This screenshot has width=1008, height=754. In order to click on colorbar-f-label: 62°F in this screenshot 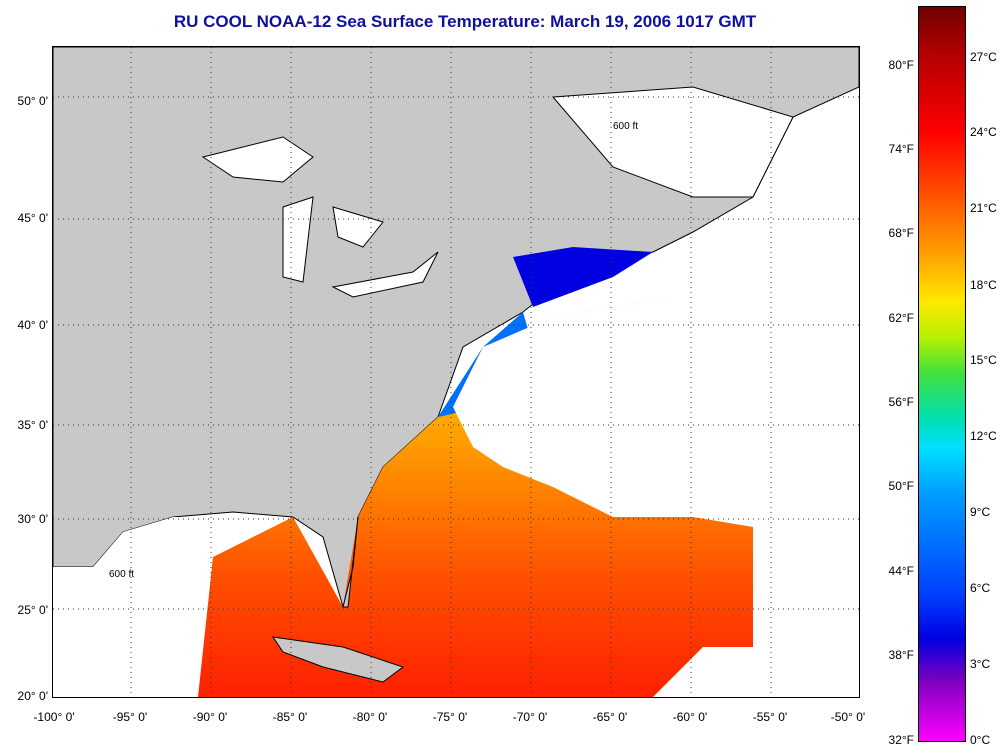, I will do `click(901, 318)`.